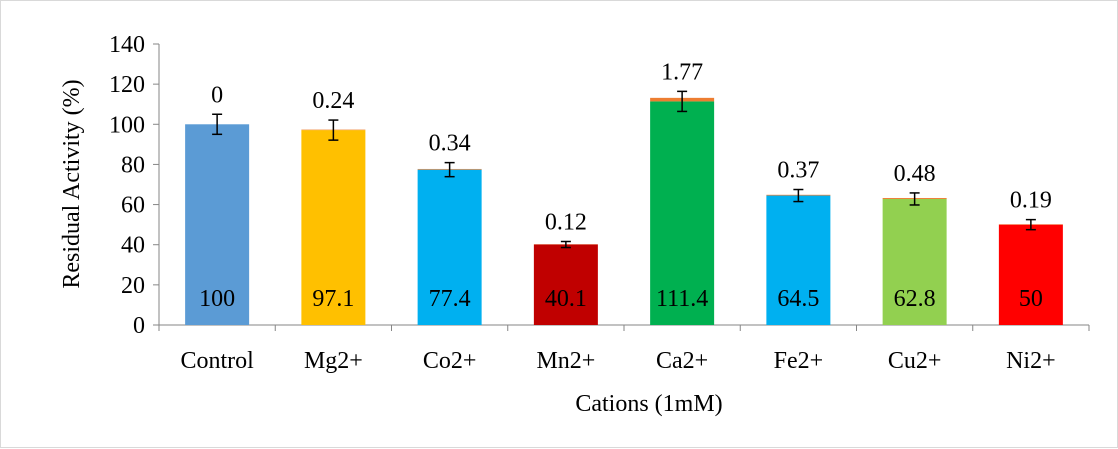 The width and height of the screenshot is (1118, 449). What do you see at coordinates (798, 299) in the screenshot?
I see `bar-value-label: 64.5` at bounding box center [798, 299].